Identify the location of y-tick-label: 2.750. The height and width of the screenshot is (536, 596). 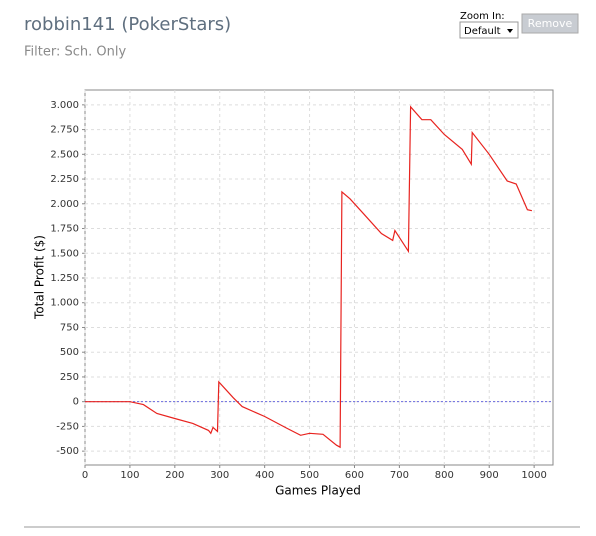
(64, 130).